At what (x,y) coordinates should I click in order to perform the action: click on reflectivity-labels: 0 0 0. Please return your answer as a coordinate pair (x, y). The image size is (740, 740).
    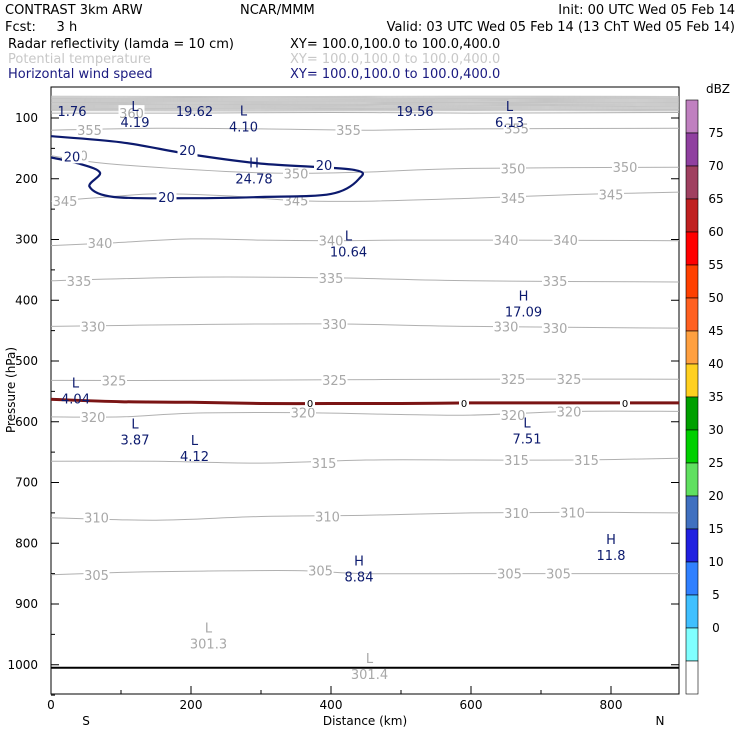
    Looking at the image, I should click on (467, 403).